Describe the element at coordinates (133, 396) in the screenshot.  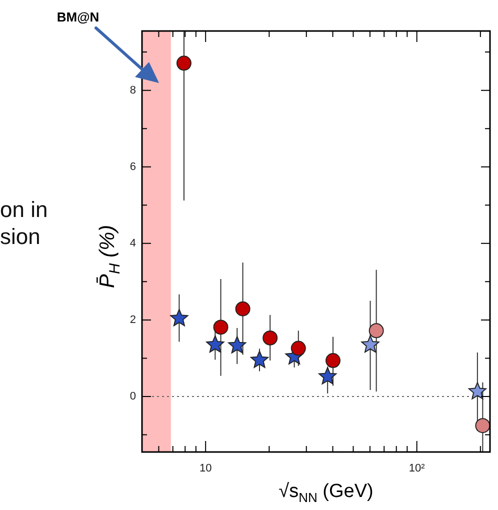
I see `y-tick-label: 0` at that location.